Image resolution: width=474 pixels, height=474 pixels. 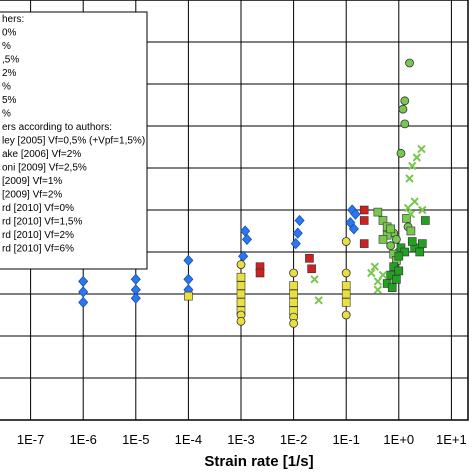 I want to click on legend-entry: rd [2010] Vf=0%, so click(x=38, y=208).